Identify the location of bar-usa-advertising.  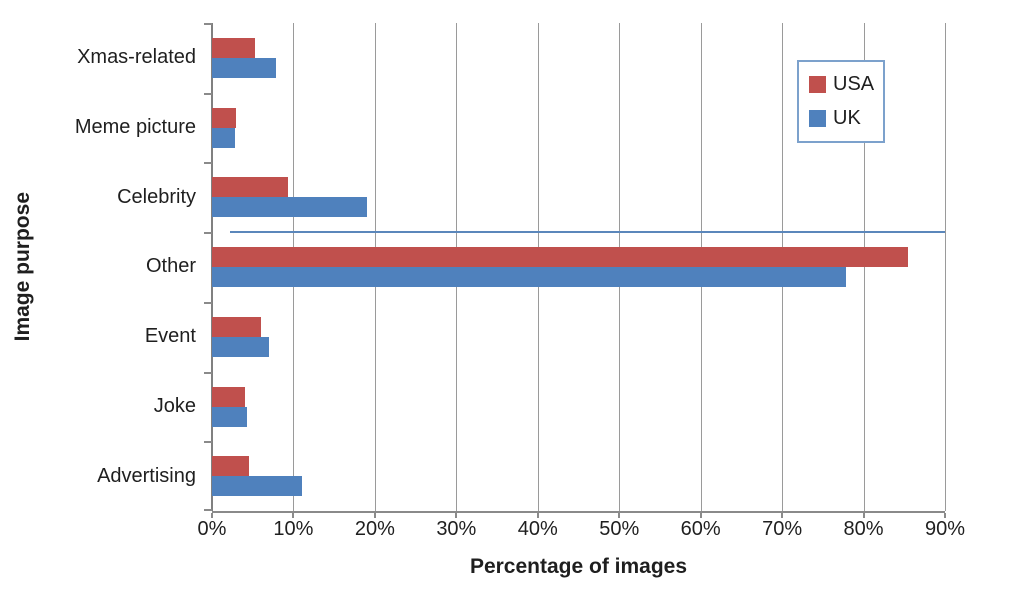
(230, 466).